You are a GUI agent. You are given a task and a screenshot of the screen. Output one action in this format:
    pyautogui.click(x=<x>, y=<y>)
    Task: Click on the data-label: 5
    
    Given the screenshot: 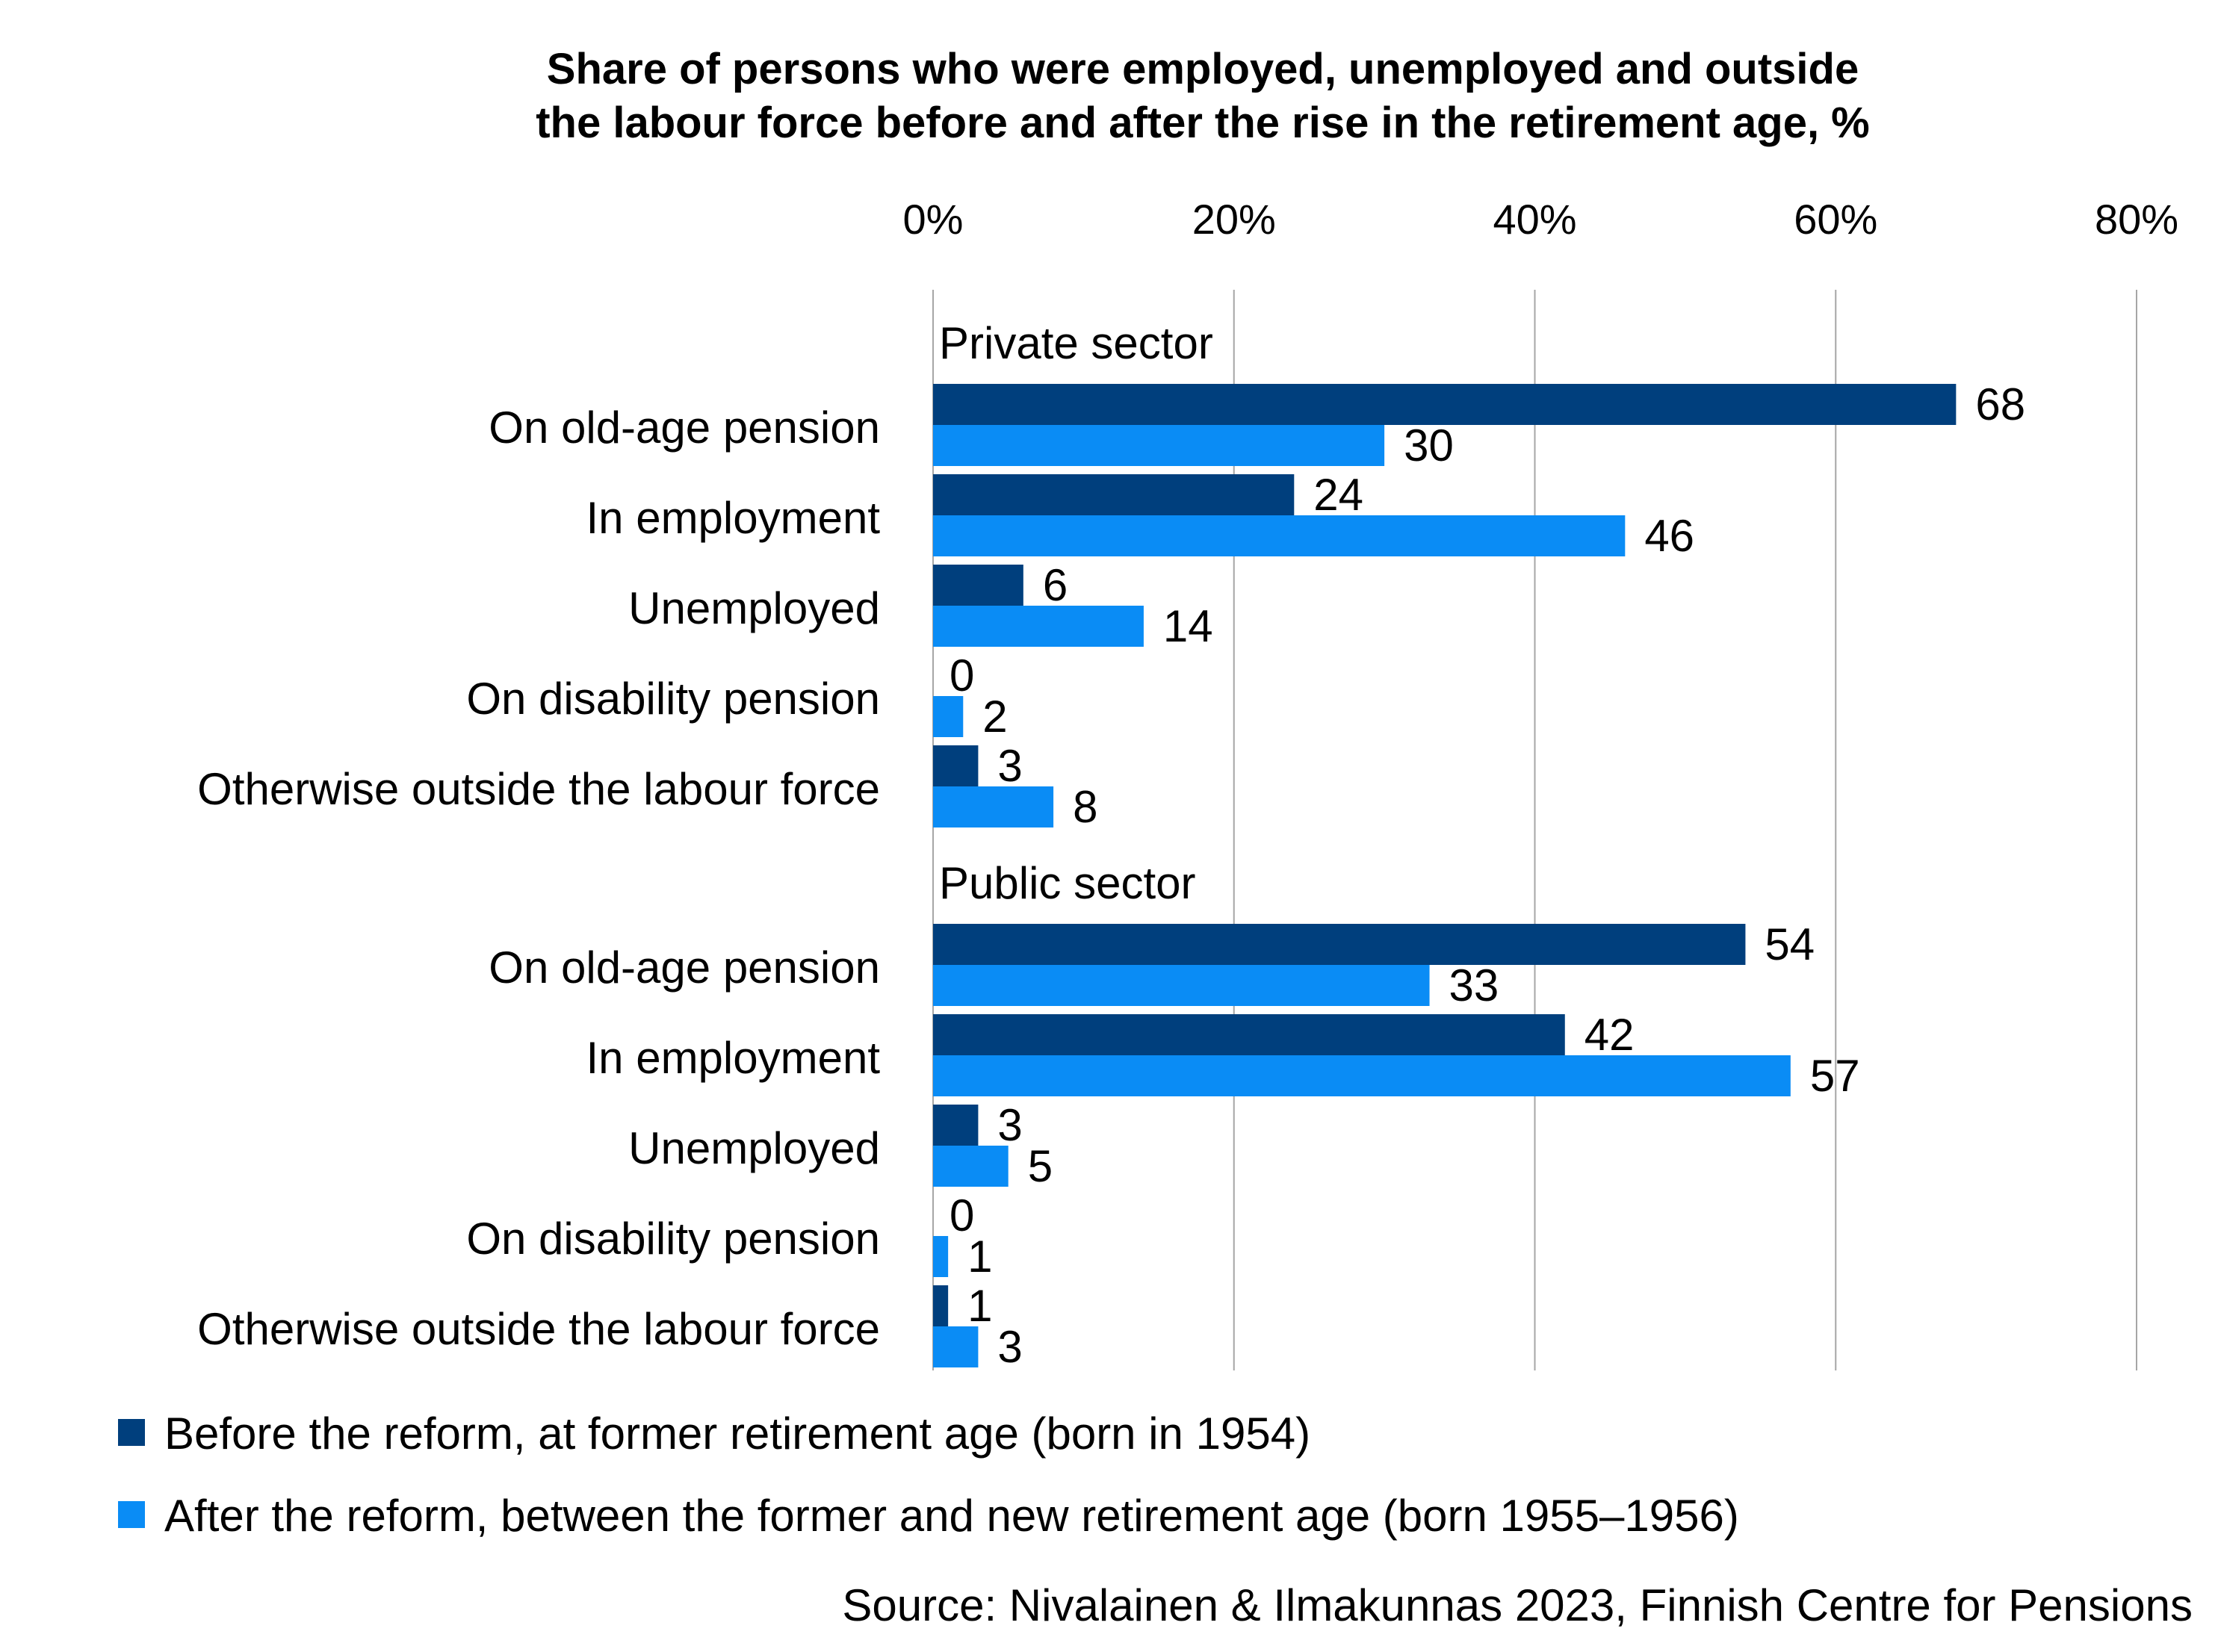 What is the action you would take?
    pyautogui.click(x=1040, y=1166)
    